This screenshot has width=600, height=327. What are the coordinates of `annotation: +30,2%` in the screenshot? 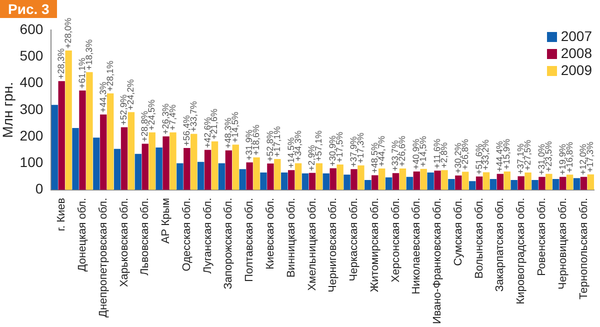 It's located at (457, 158).